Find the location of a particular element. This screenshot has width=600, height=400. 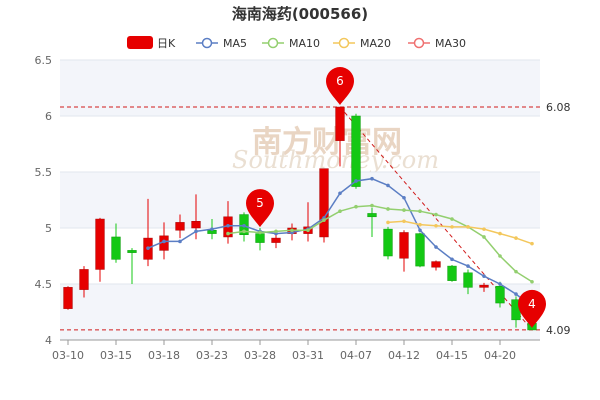

legend-item-ma30: MA30 is located at coordinates (437, 43).